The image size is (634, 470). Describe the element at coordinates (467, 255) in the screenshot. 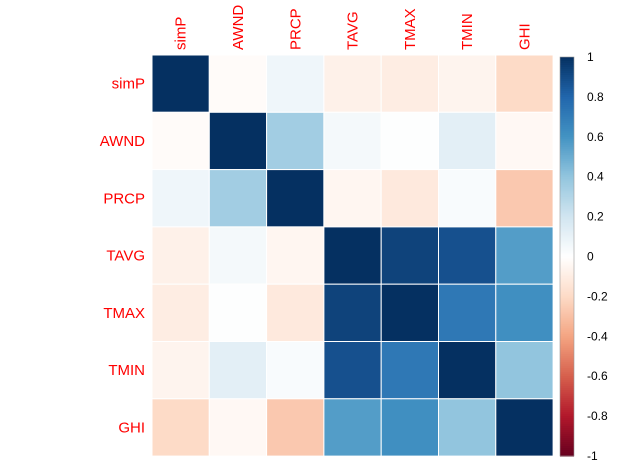

I see `heatmap-cell-TAVG-TMIN` at that location.